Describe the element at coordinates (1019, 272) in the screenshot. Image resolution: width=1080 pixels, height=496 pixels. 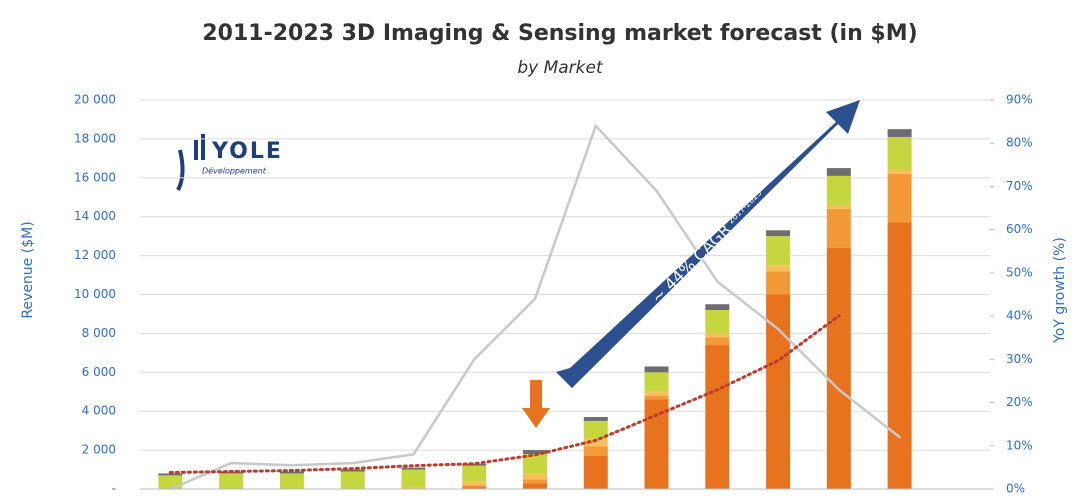
I see `y2-tick-label: 50%` at that location.